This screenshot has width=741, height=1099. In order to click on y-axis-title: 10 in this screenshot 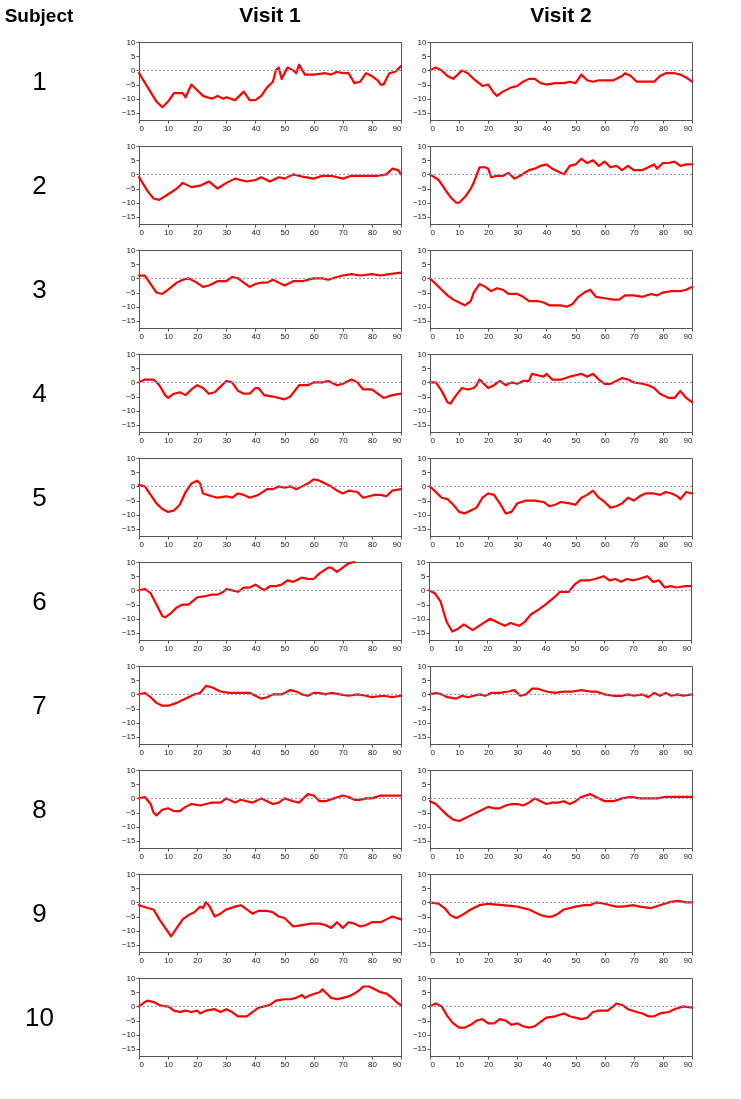, I will do `click(39, 1016)`.